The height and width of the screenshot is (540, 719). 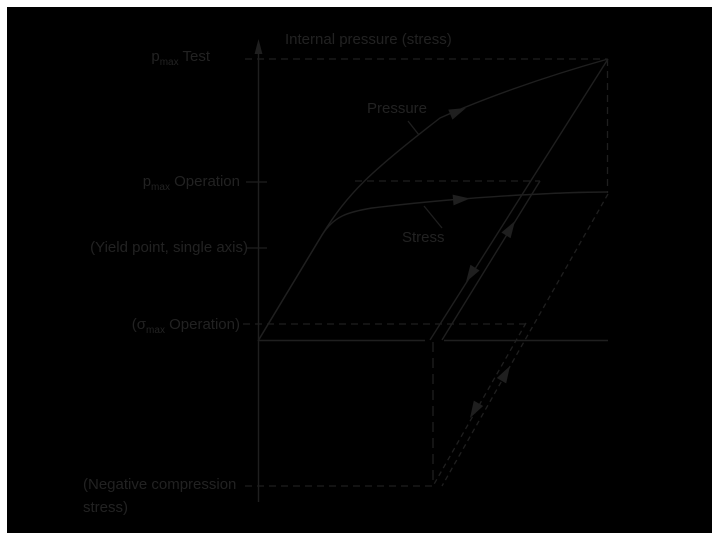 What do you see at coordinates (433, 217) in the screenshot?
I see `stress-label-leader` at bounding box center [433, 217].